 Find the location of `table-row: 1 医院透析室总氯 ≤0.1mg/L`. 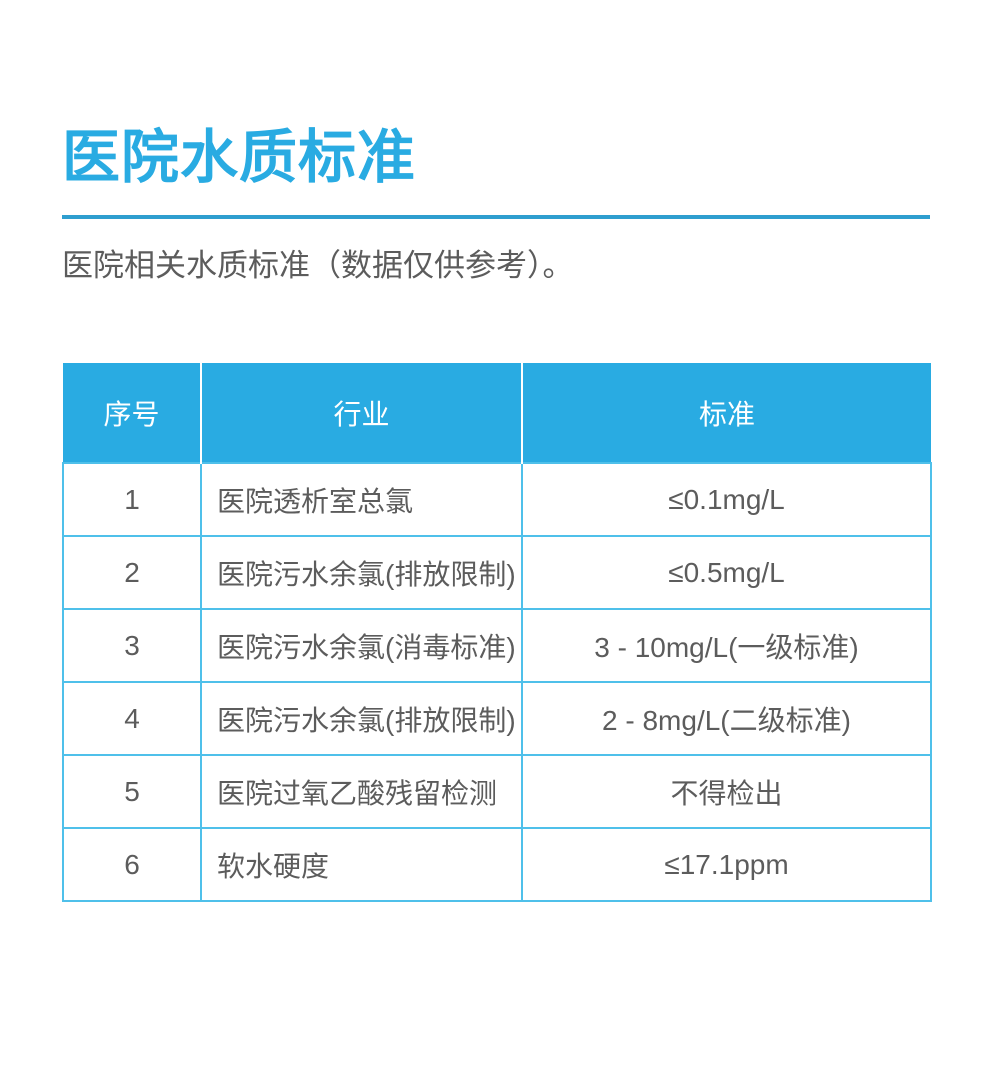

table-row: 1 医院透析室总氯 ≤0.1mg/L is located at coordinates (497, 500).